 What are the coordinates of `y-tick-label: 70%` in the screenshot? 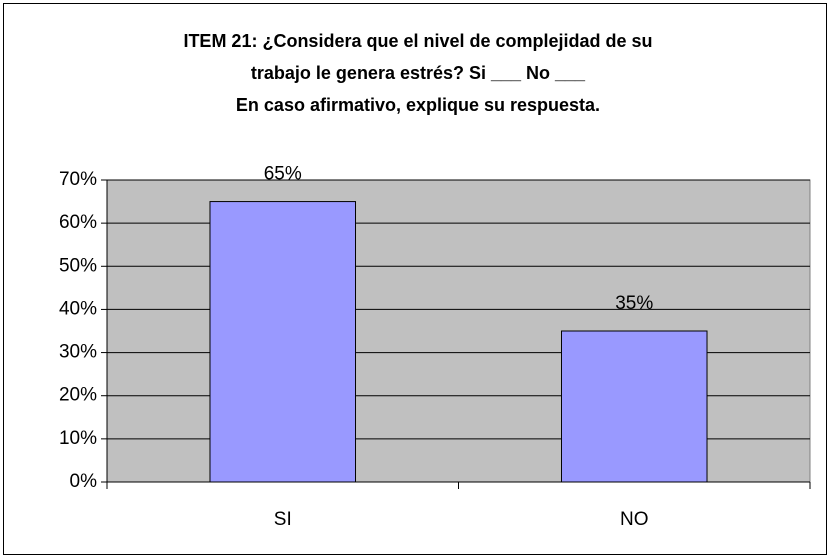 It's located at (78, 179).